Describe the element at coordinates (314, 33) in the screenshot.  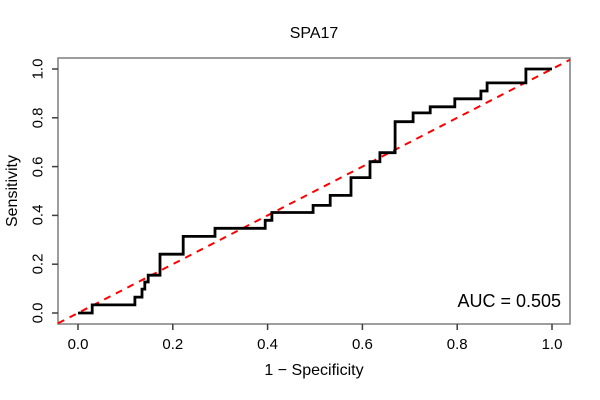
I see `plot-title: SPA17` at that location.